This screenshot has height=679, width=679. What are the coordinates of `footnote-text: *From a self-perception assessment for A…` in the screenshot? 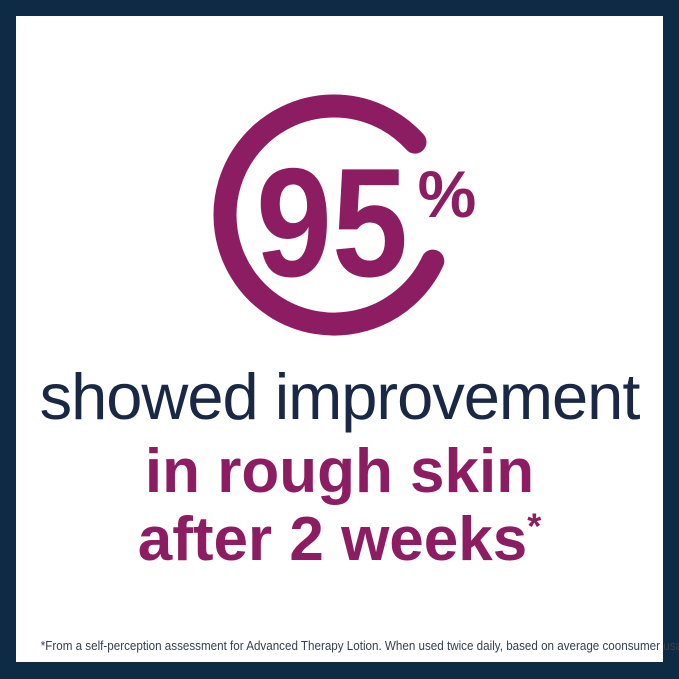 It's located at (359, 645).